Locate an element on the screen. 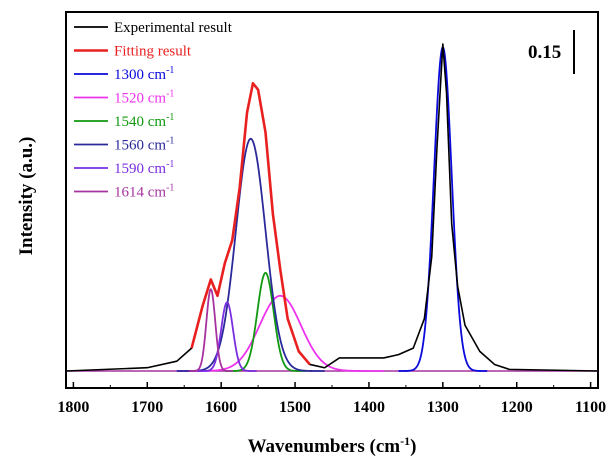 This screenshot has height=464, width=606. legend-label: 1300 cm-1 is located at coordinates (144, 74).